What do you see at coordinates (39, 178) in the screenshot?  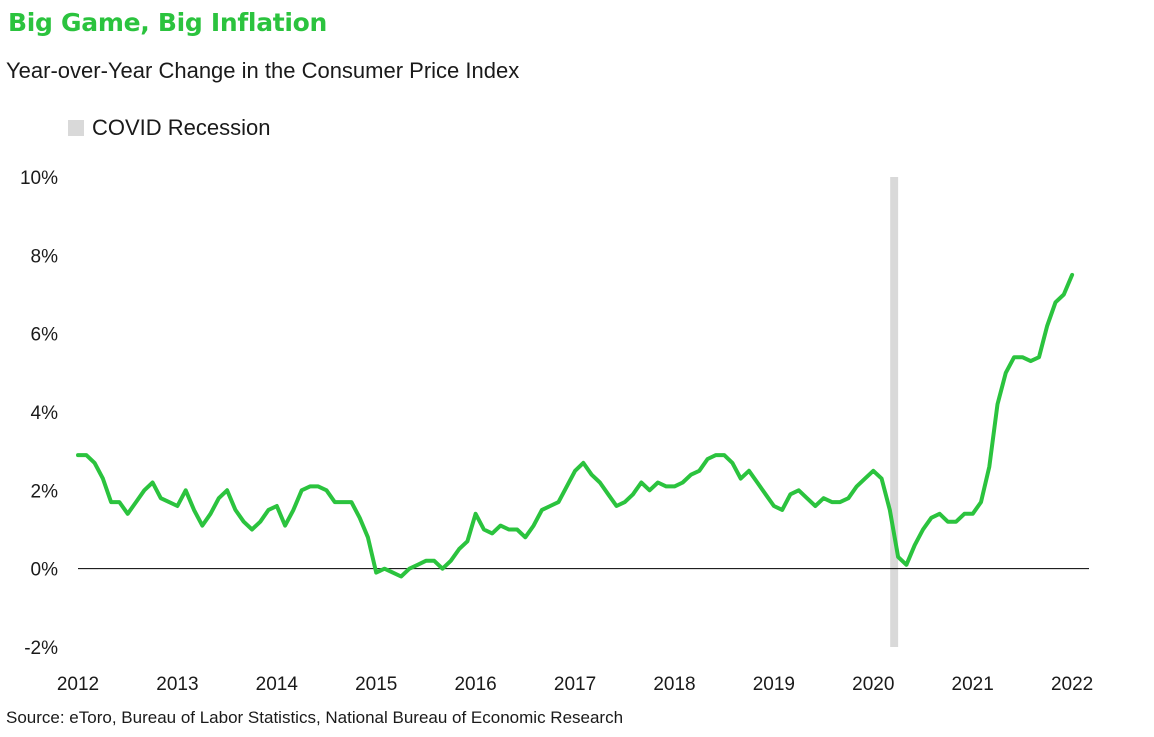 I see `y-tick-label: 10%` at bounding box center [39, 178].